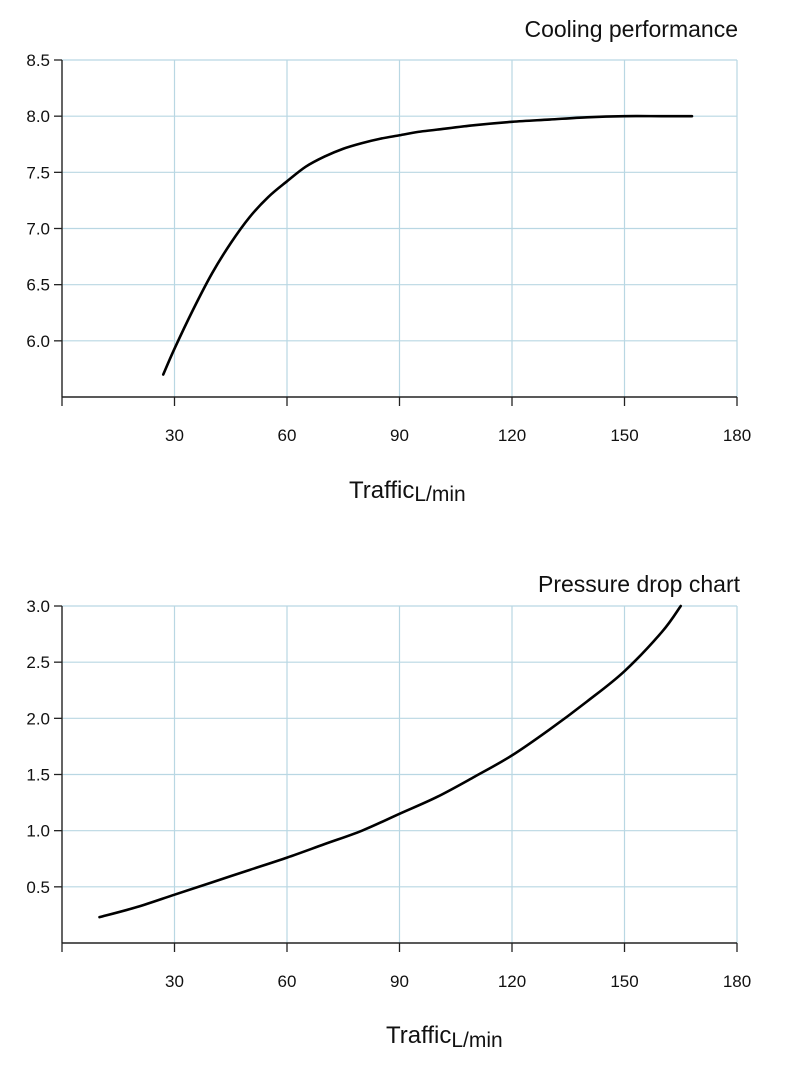 The width and height of the screenshot is (800, 1087). What do you see at coordinates (38, 662) in the screenshot?
I see `y-tick-label: 2.5` at bounding box center [38, 662].